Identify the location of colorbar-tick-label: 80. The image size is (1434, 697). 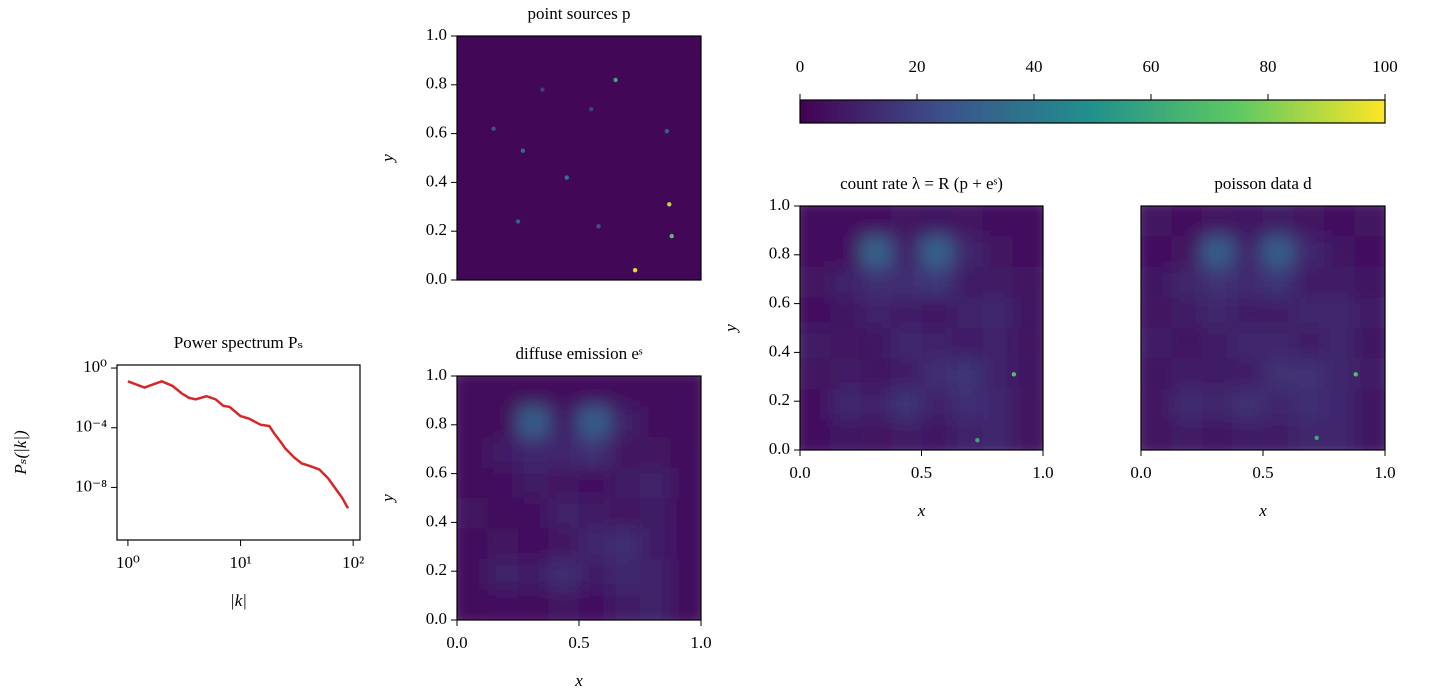
(1268, 66).